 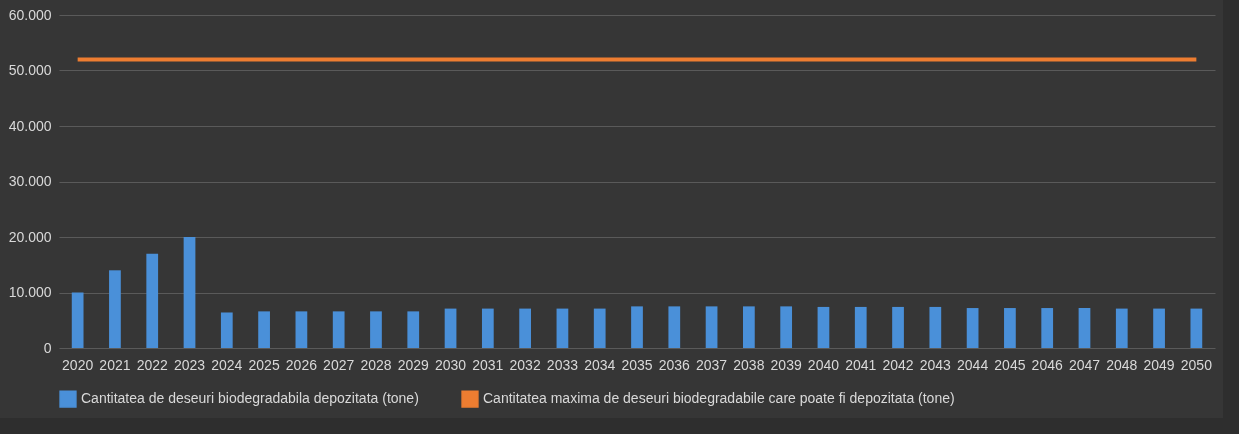 What do you see at coordinates (376, 364) in the screenshot?
I see `x-tick-label: 2028` at bounding box center [376, 364].